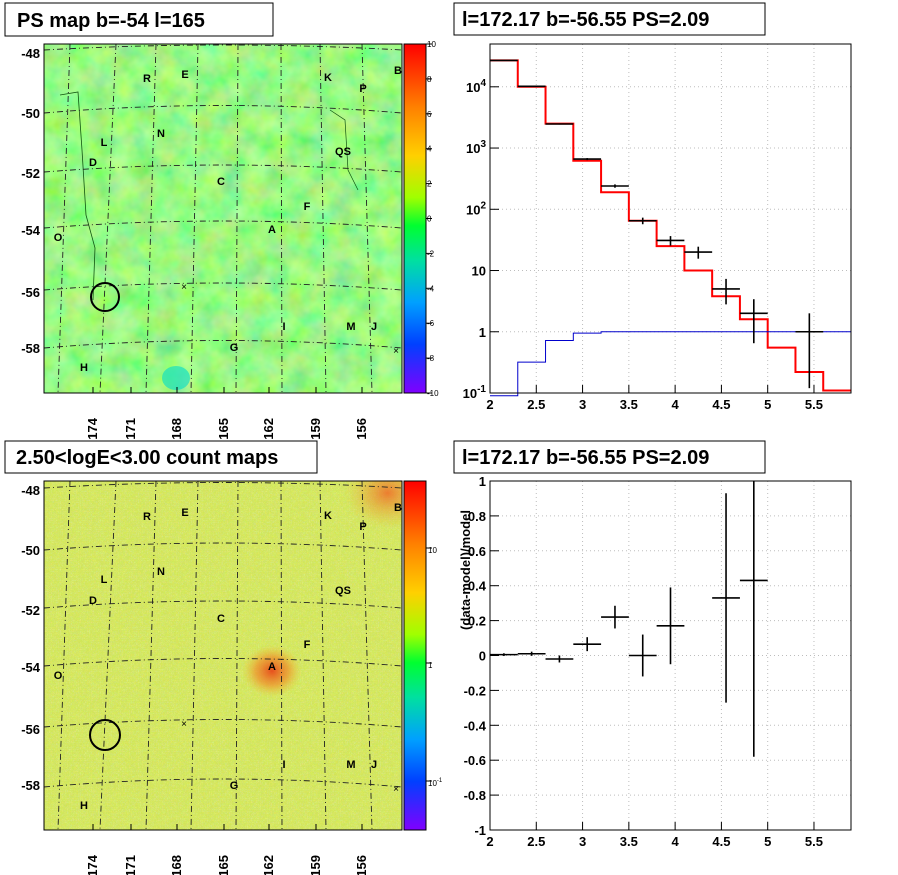 This screenshot has width=898, height=875. Describe the element at coordinates (228, 219) in the screenshot. I see `ps-map-source-labels: R E K P B N L QS D C F A O I M J G H` at that location.